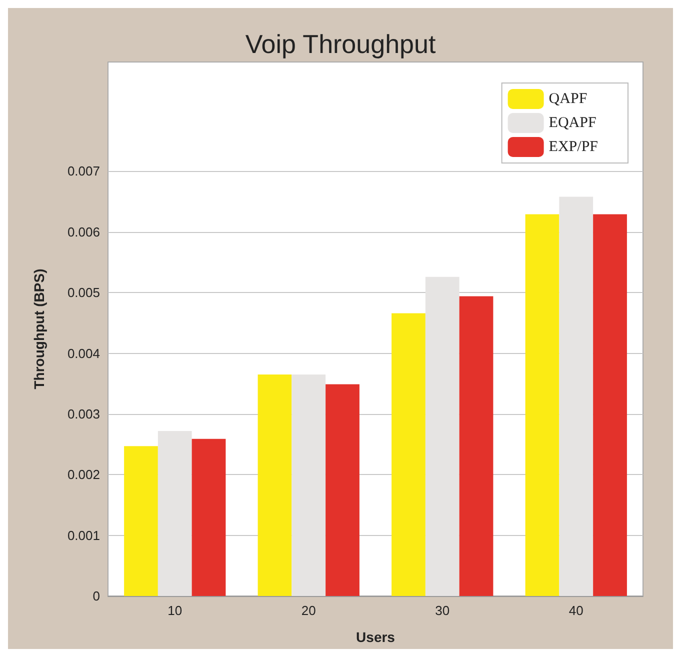  I want to click on y-tick-label: 0, so click(96, 596).